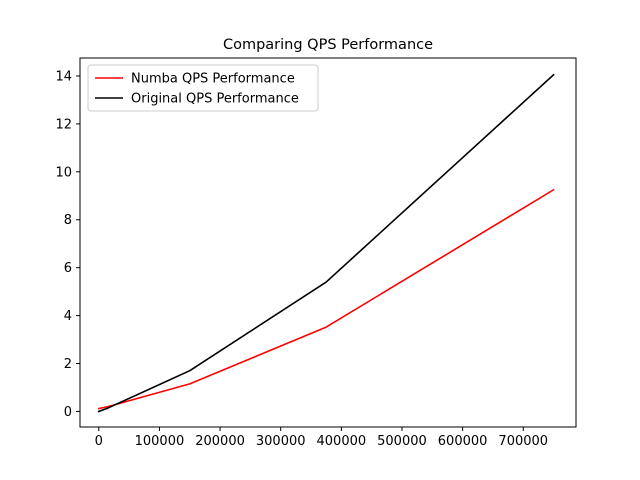 The image size is (640, 480). Describe the element at coordinates (68, 412) in the screenshot. I see `y-tick-label: 0` at that location.